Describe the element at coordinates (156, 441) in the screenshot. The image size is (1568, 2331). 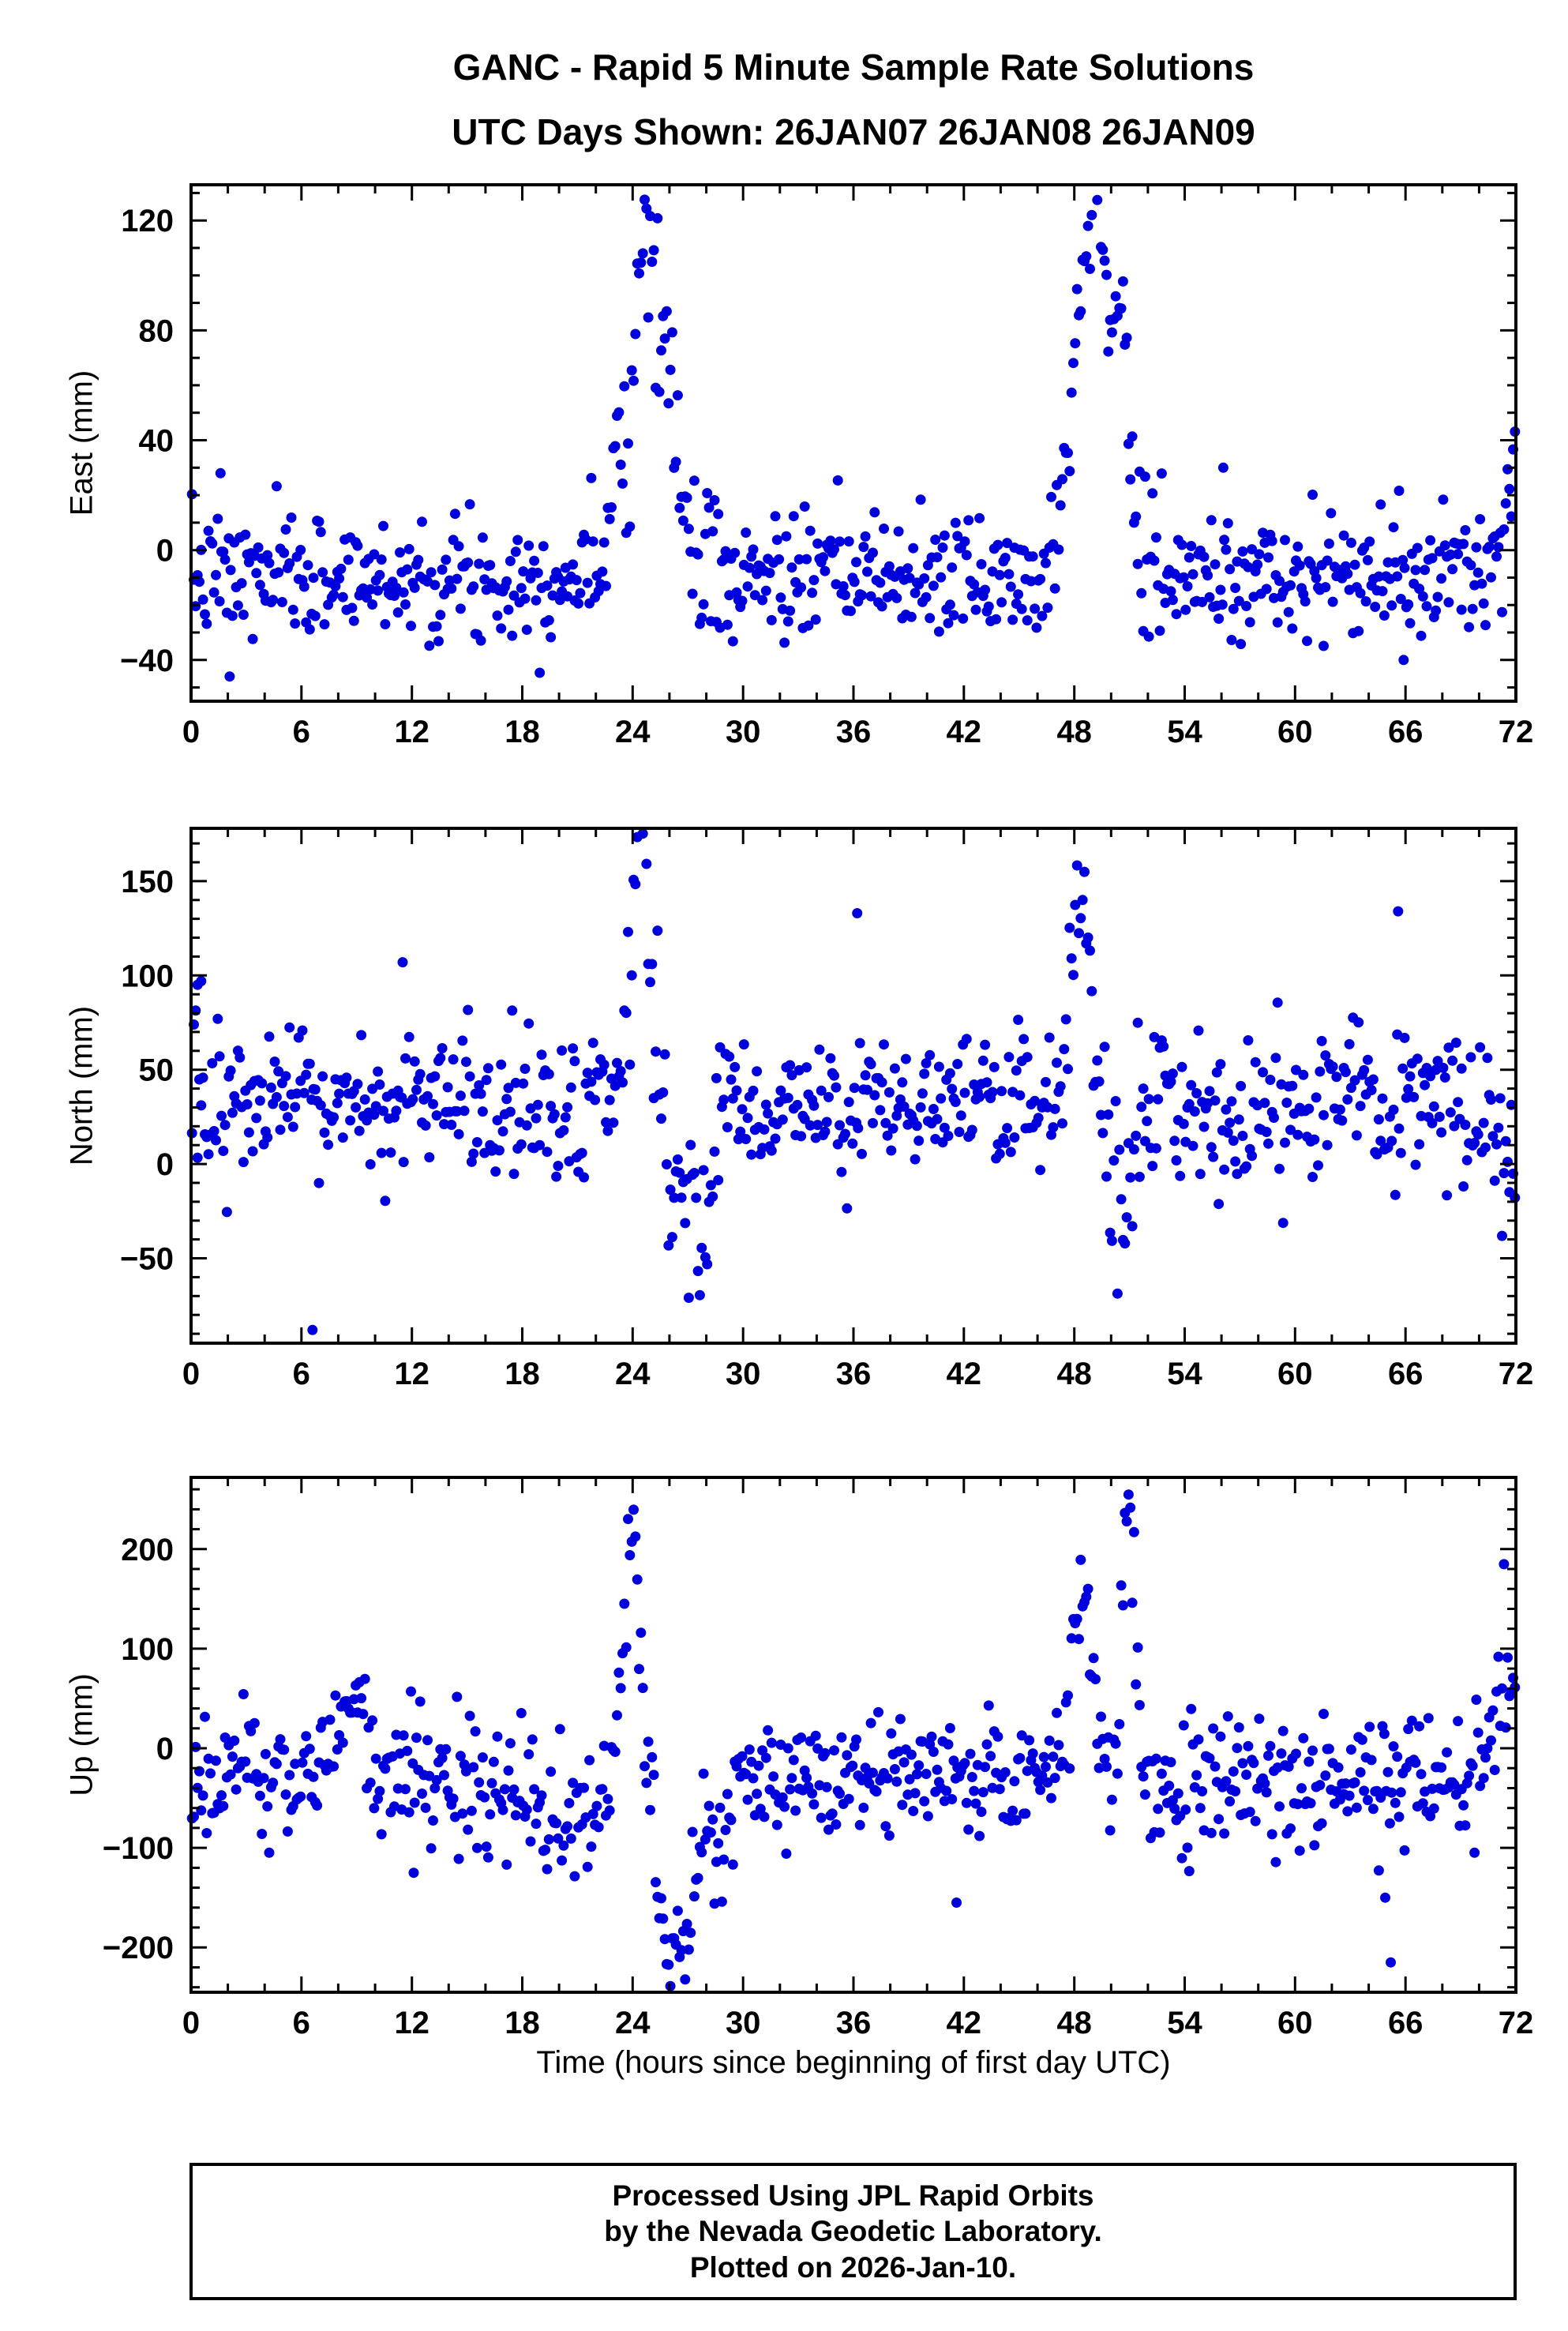
I see `svg-text: 40` at that location.